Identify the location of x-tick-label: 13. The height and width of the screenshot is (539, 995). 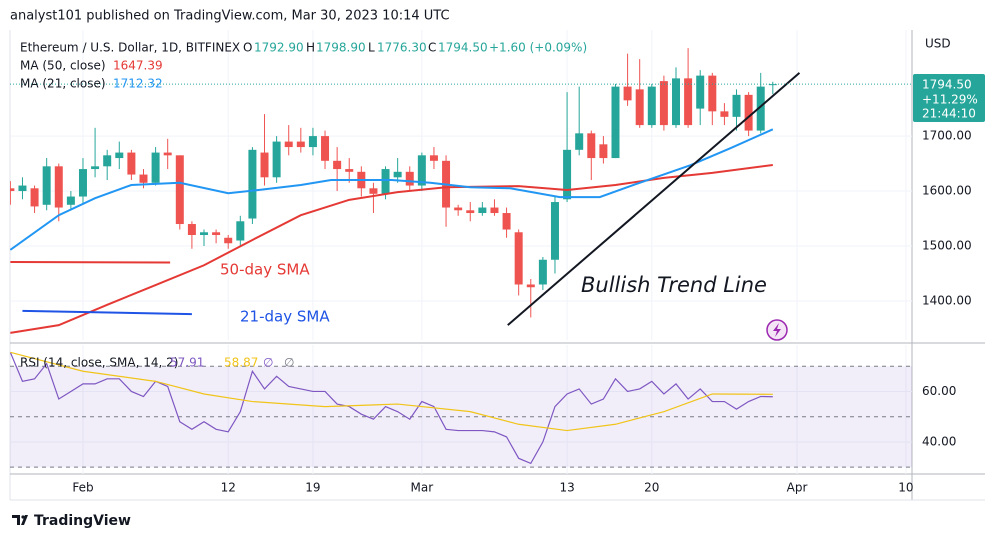
(566, 488).